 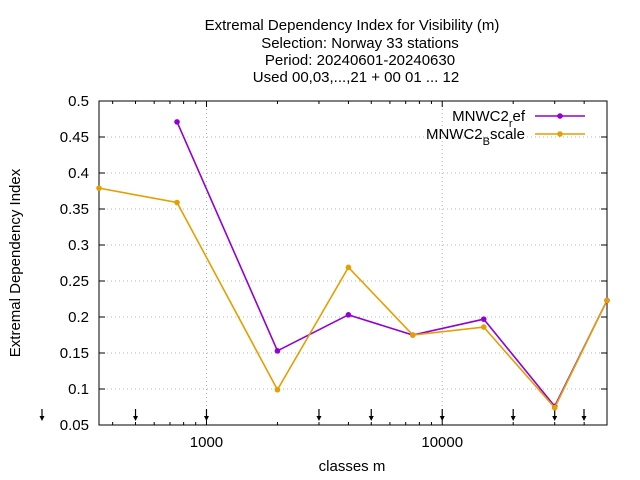 What do you see at coordinates (74, 425) in the screenshot?
I see `y-tick-label: 0.05` at bounding box center [74, 425].